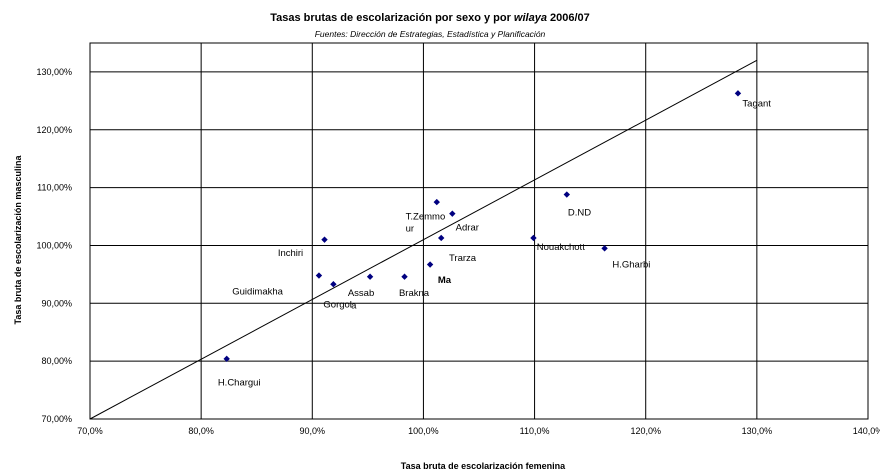 This screenshot has height=474, width=880. Describe the element at coordinates (290, 253) in the screenshot. I see `data-label: Inchiri` at that location.